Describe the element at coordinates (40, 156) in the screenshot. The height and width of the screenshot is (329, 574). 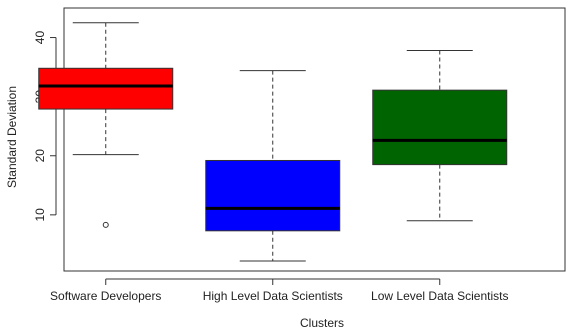
I see `y-tick-label: 20` at that location.